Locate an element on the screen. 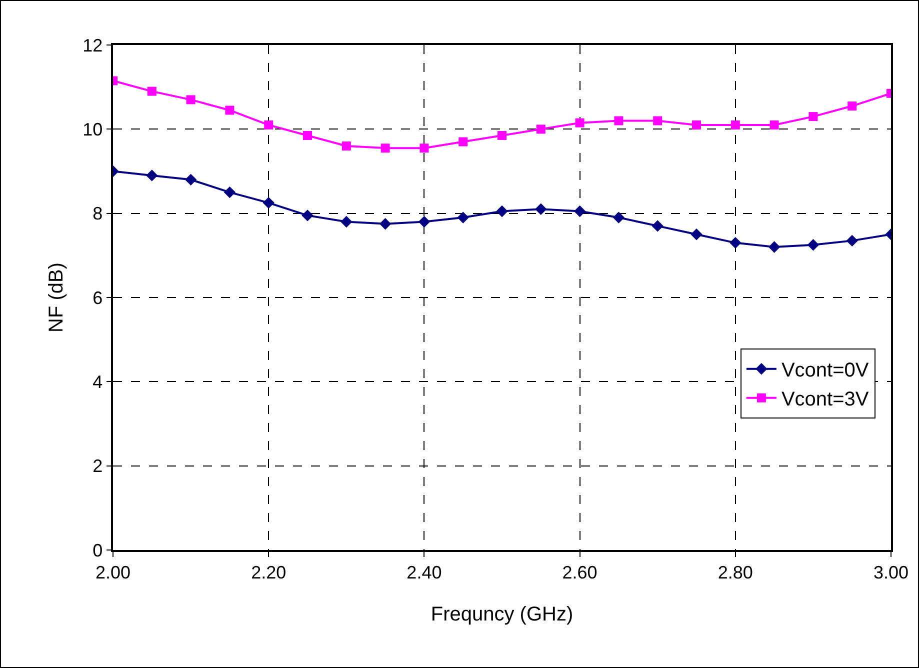  y-axis-title: NF (dB) is located at coordinates (57, 297).